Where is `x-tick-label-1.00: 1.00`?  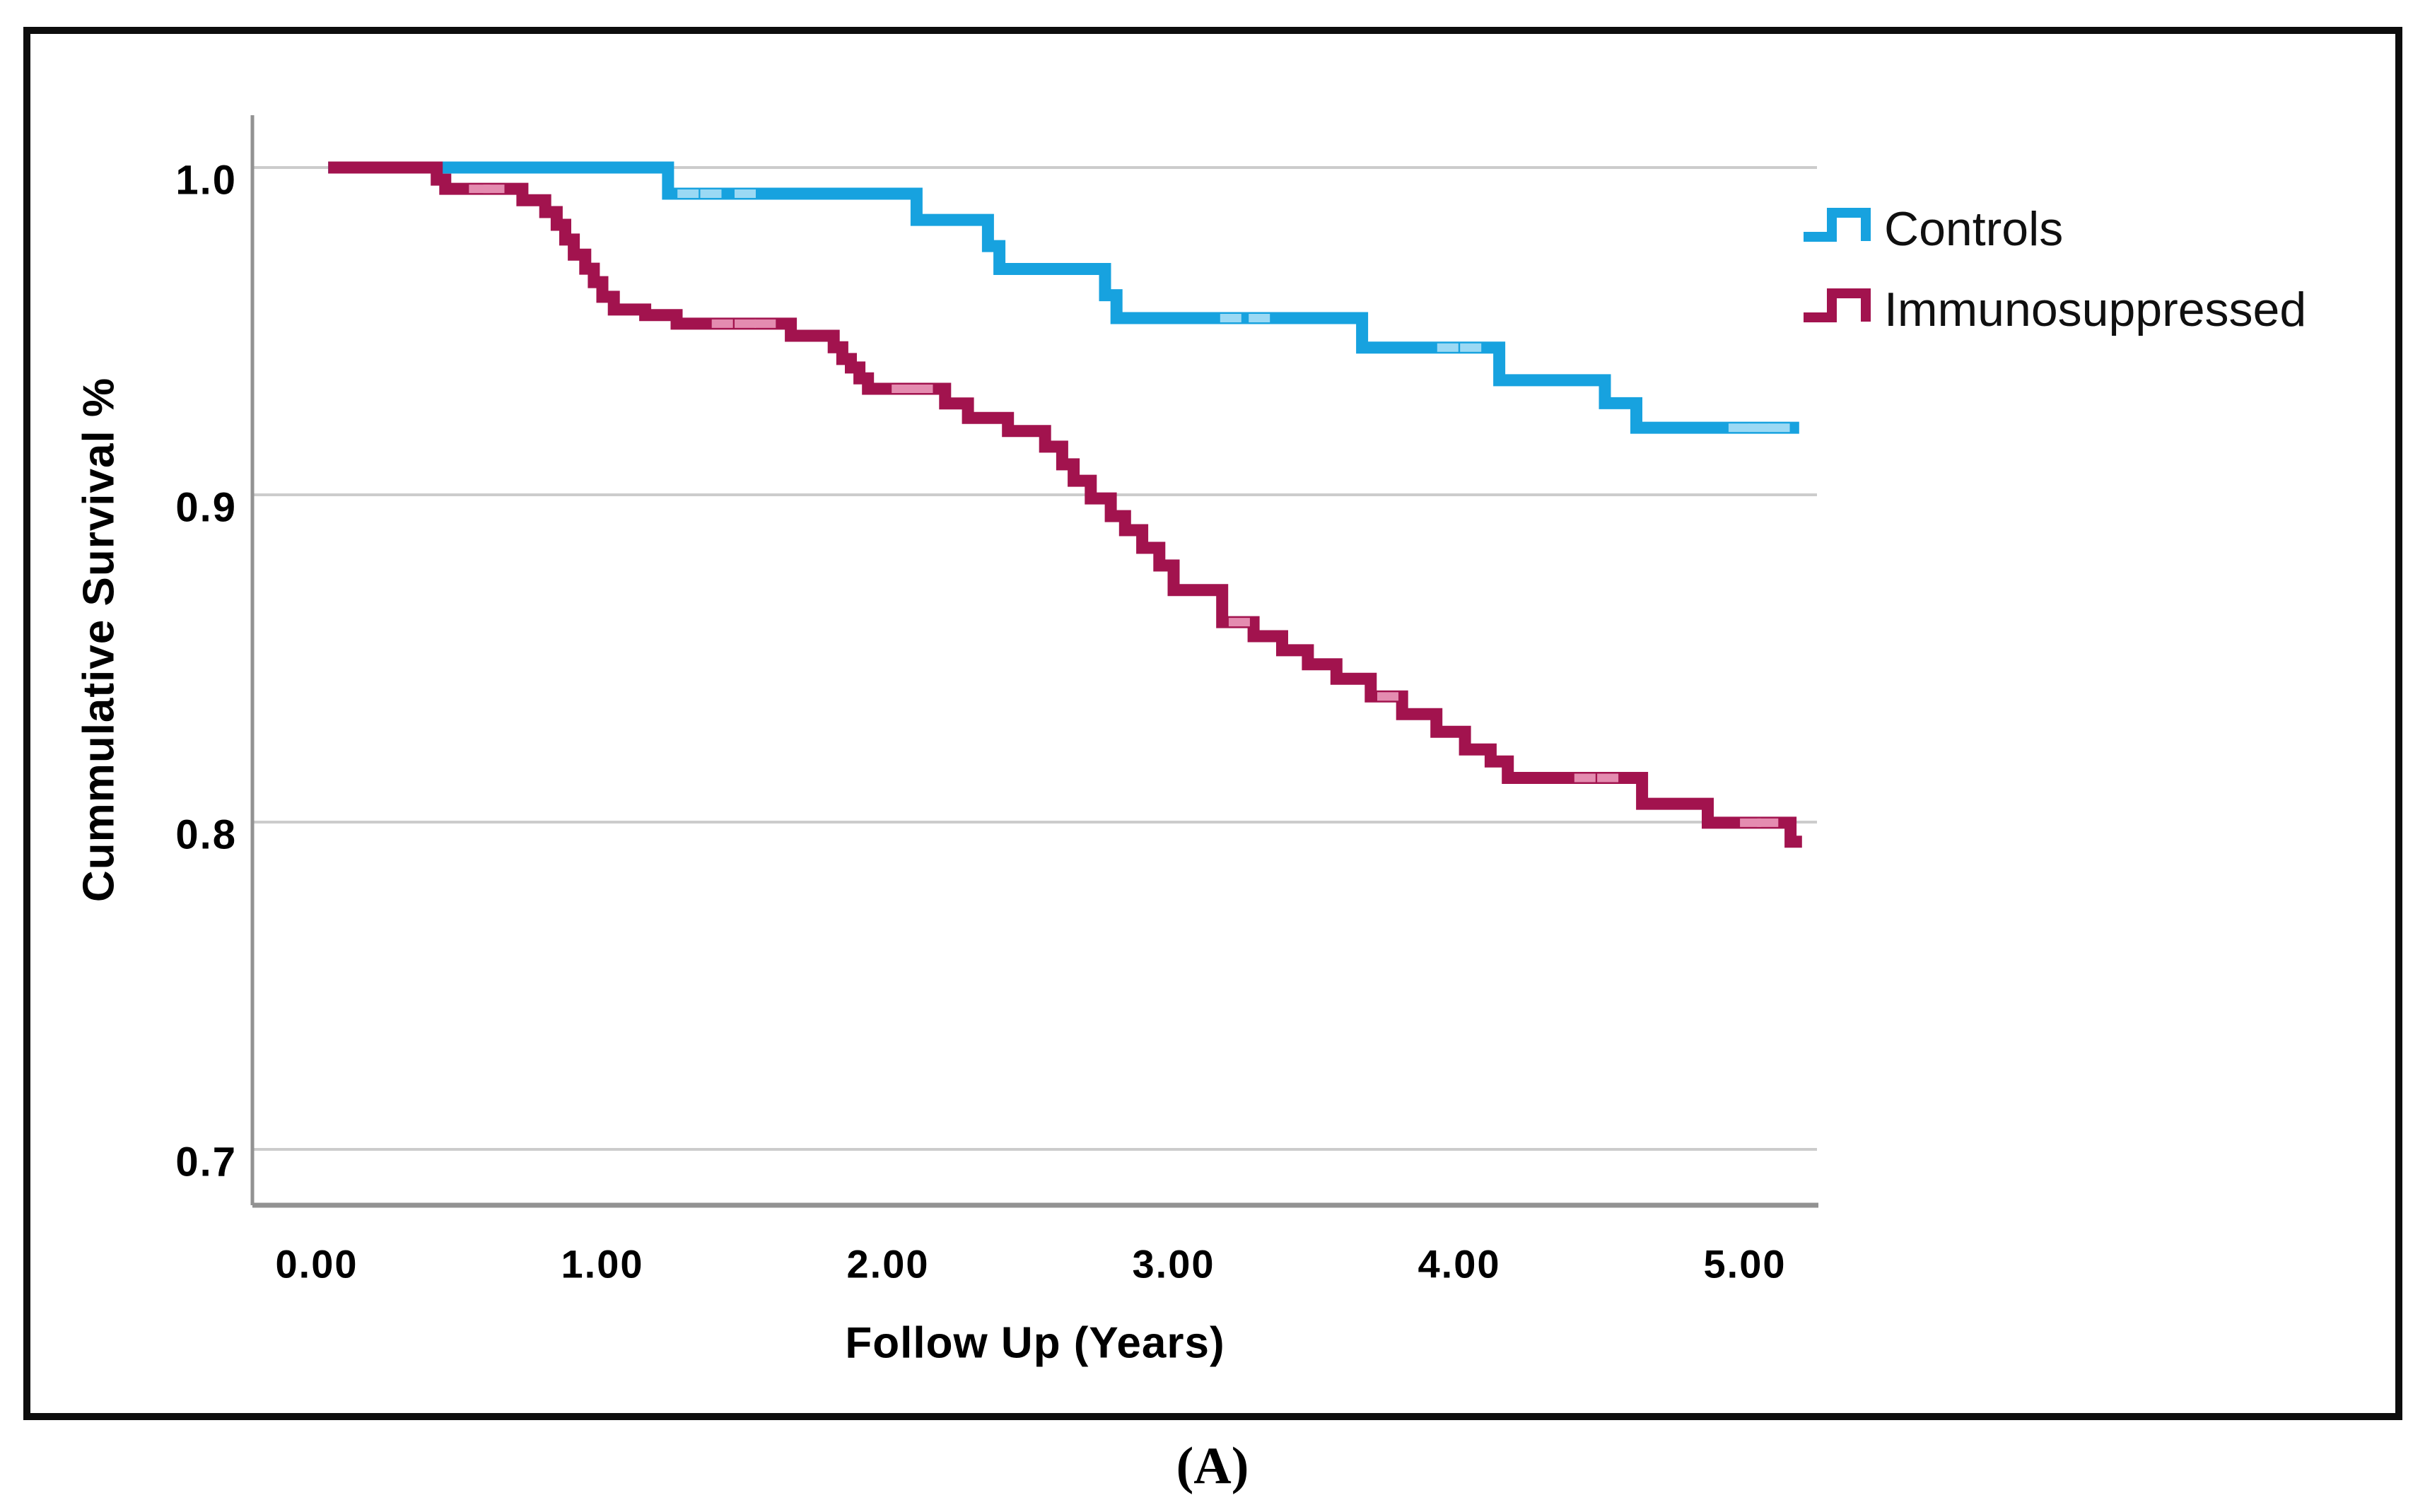
x-tick-label-1.00: 1.00 is located at coordinates (602, 1264).